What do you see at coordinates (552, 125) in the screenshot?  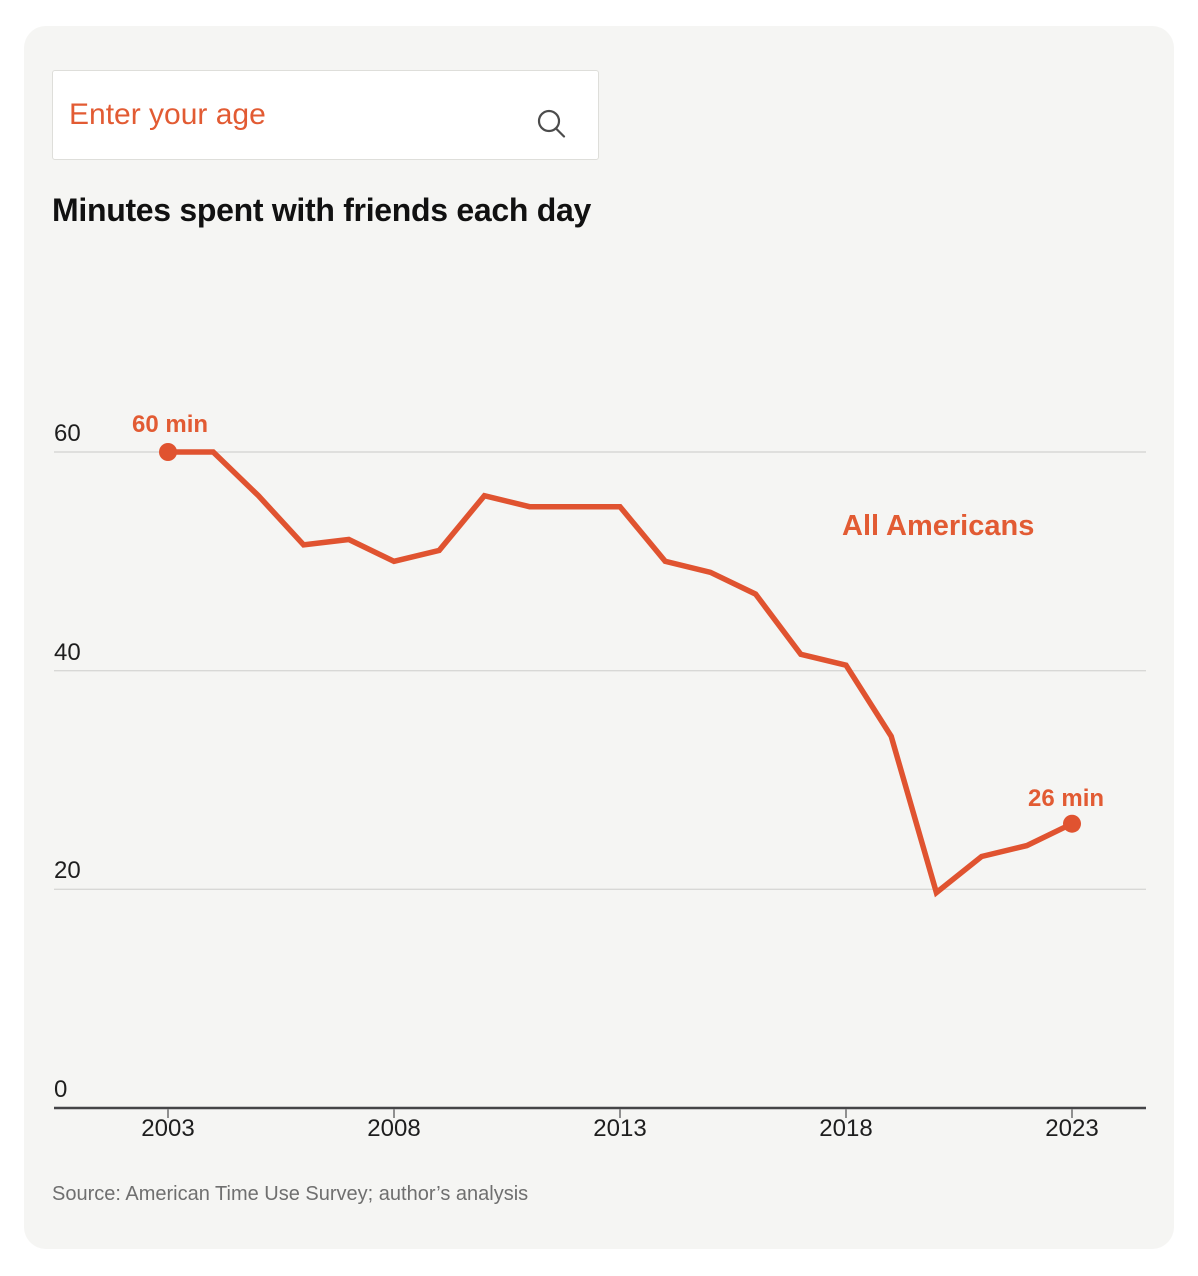 I see `search-icon` at bounding box center [552, 125].